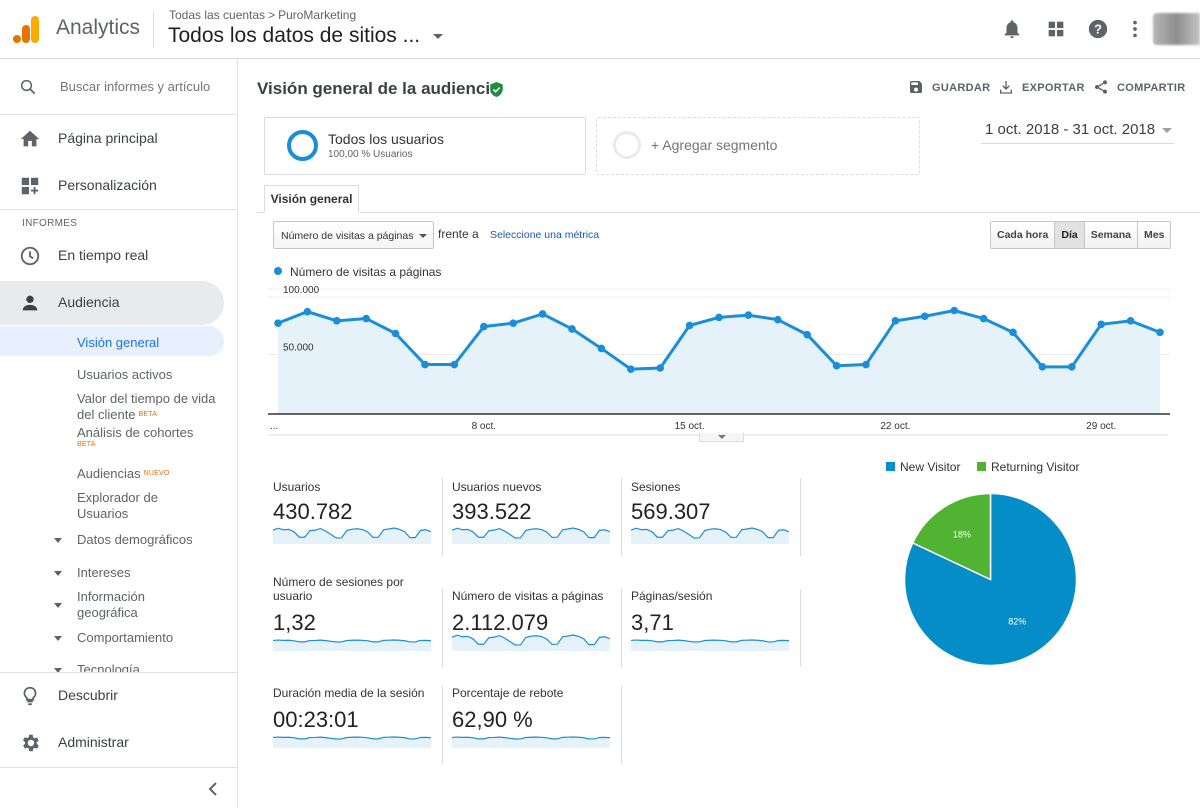  I want to click on scorecard-label: Porcentaje de rebote, so click(508, 693).